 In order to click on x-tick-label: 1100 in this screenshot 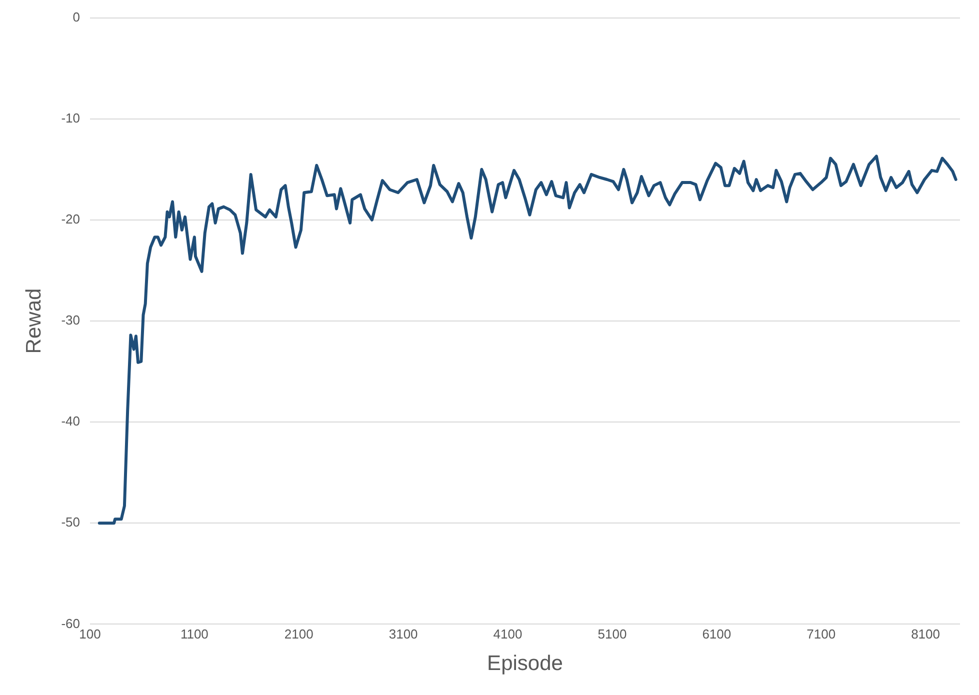, I will do `click(194, 634)`.